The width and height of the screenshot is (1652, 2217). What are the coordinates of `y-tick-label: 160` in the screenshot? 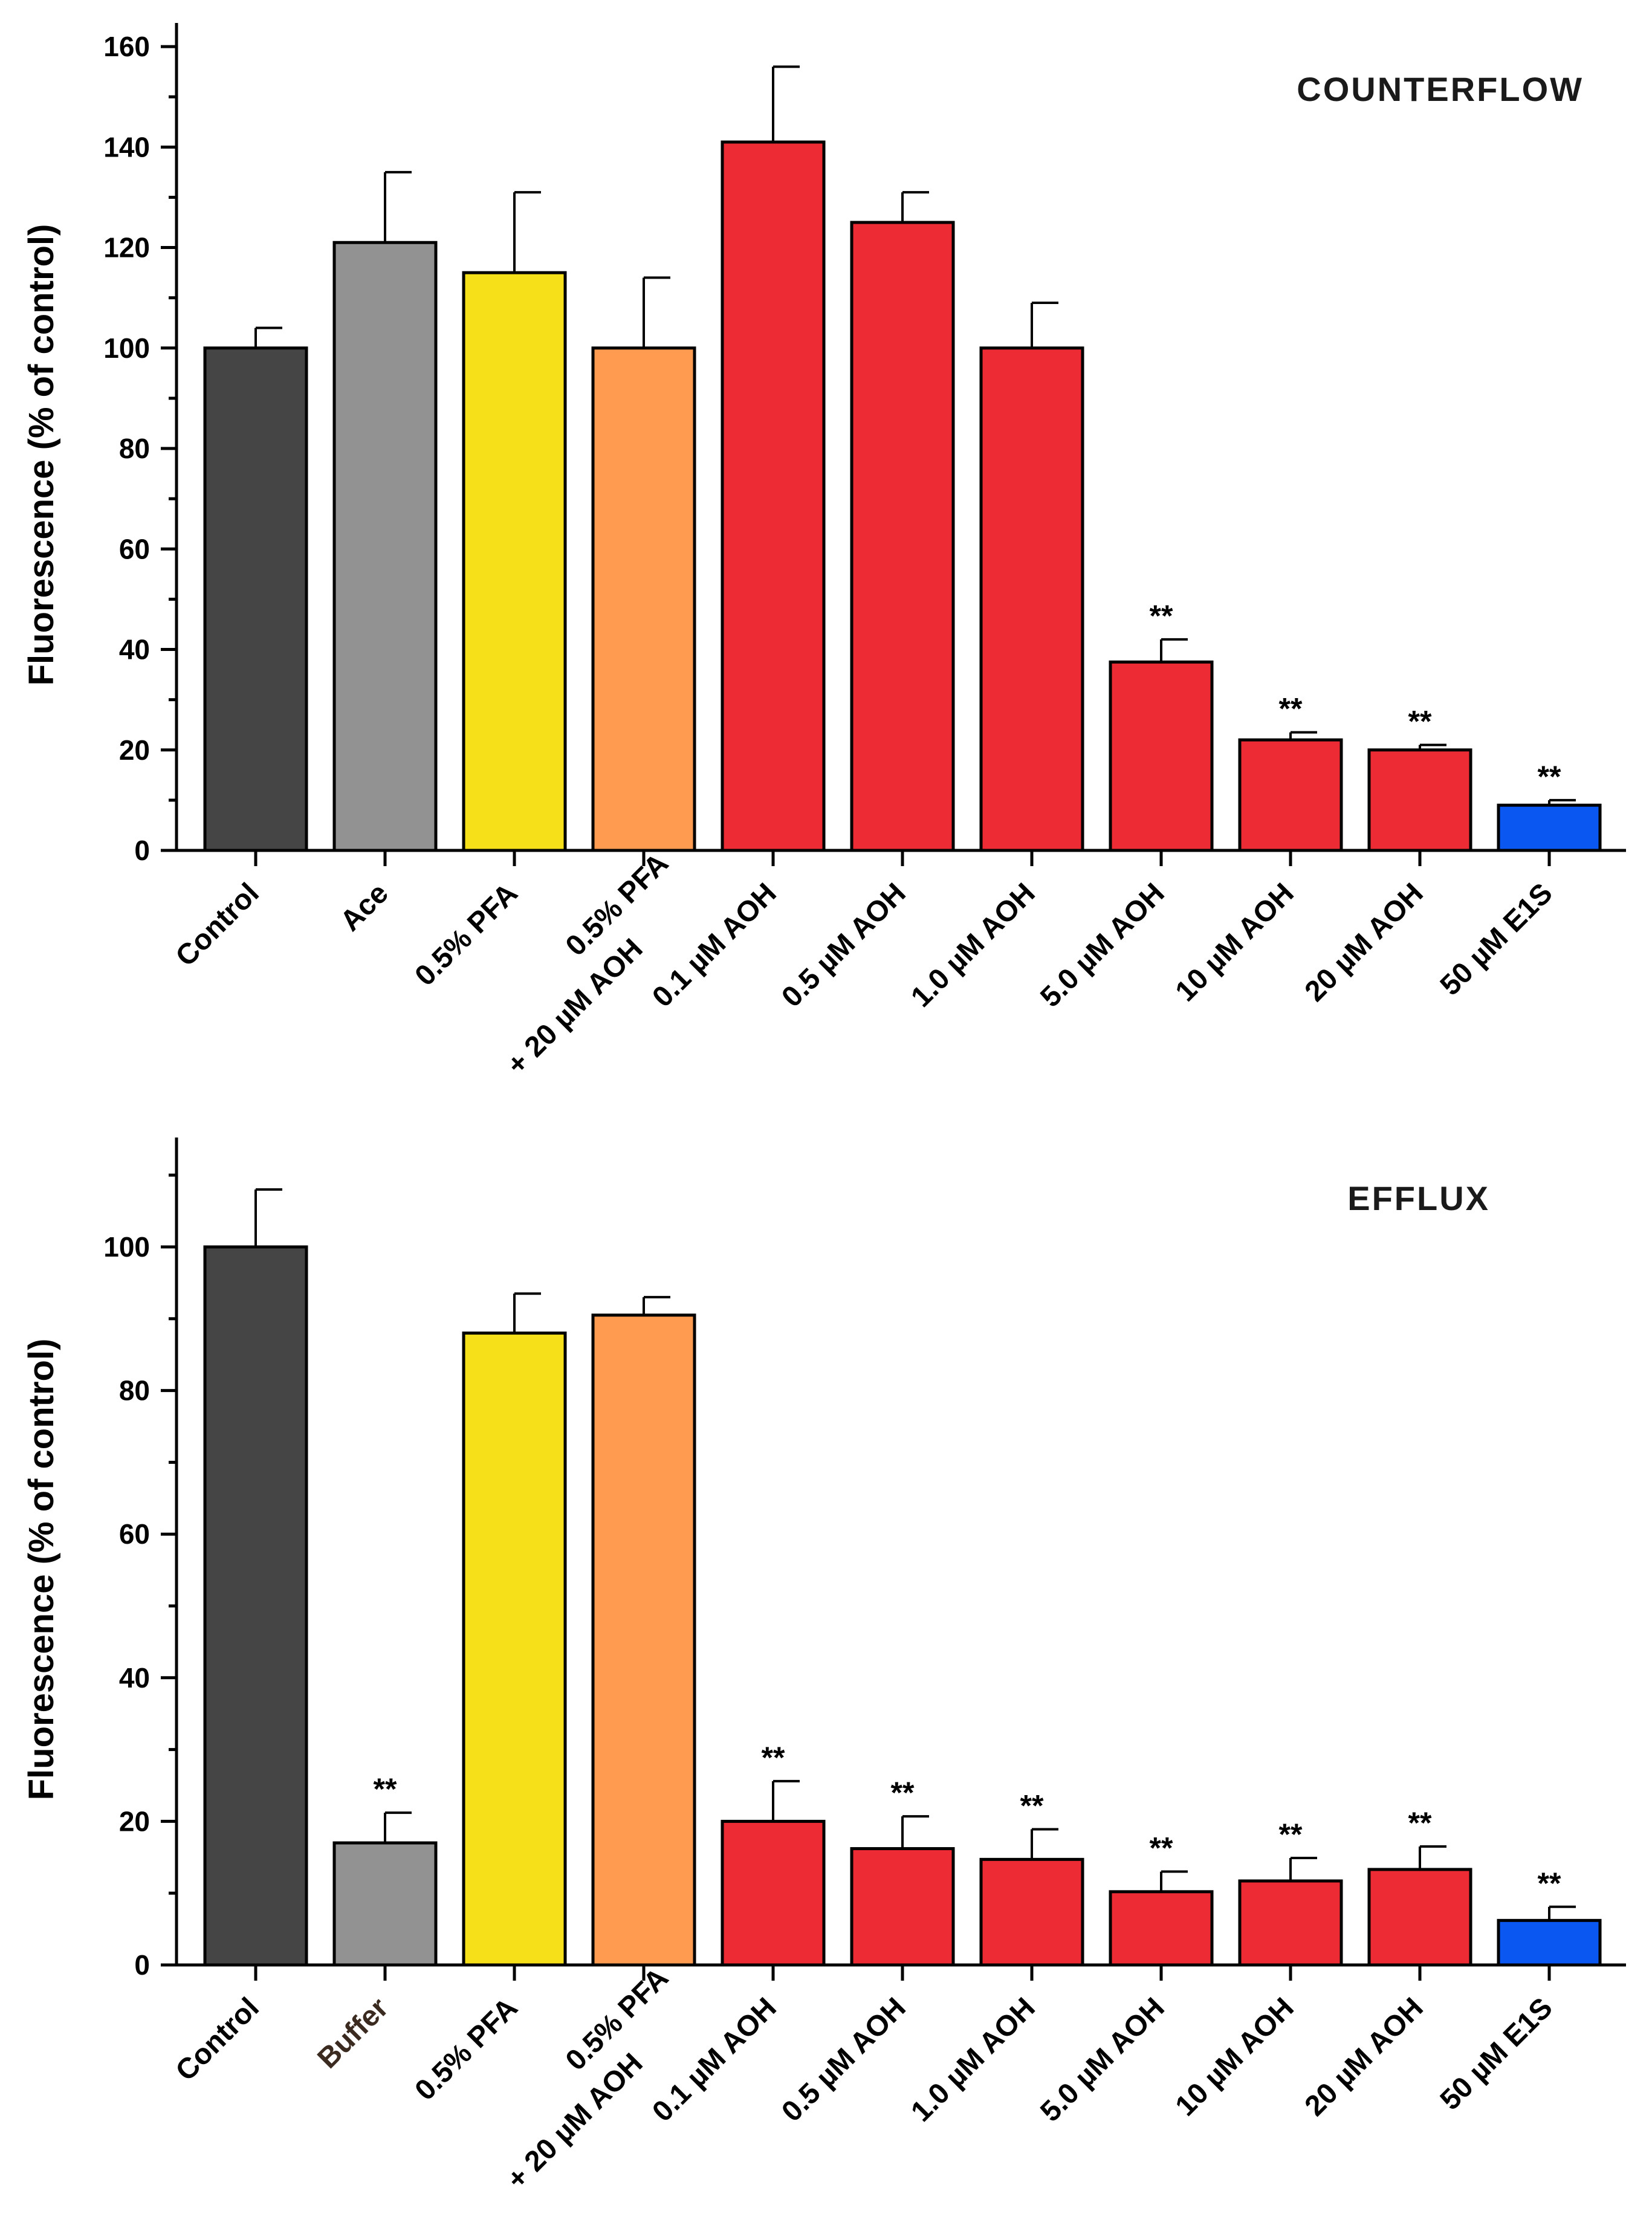 It's located at (127, 46).